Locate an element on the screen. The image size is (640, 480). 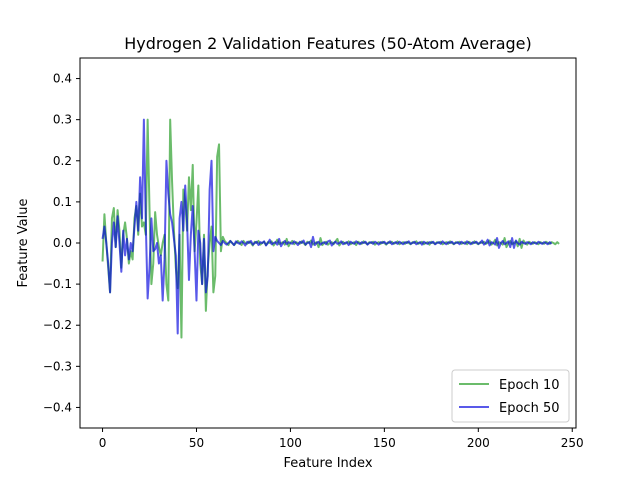
x-axis: 0 50 100 150 200 250 is located at coordinates (341, 439).